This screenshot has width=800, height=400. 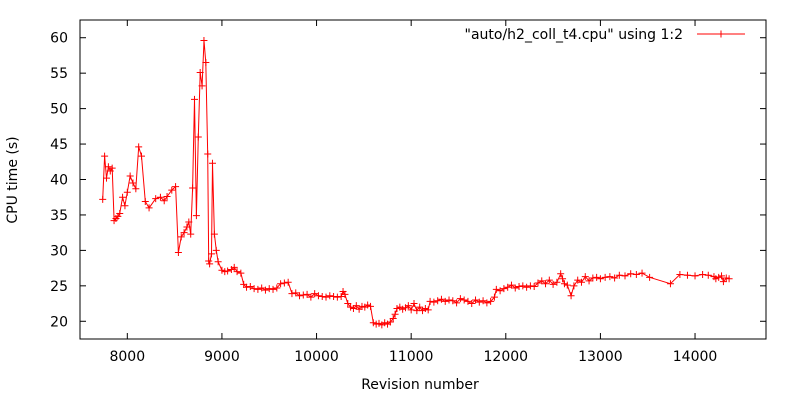 I want to click on legend-plus-marker, so click(x=721, y=34).